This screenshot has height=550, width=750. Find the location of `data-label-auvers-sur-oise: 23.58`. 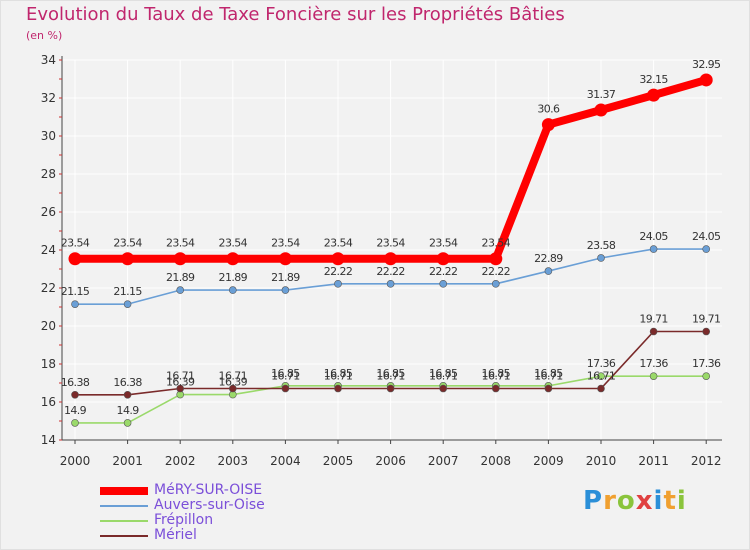

data-label-auvers-sur-oise: 23.58 is located at coordinates (601, 245).